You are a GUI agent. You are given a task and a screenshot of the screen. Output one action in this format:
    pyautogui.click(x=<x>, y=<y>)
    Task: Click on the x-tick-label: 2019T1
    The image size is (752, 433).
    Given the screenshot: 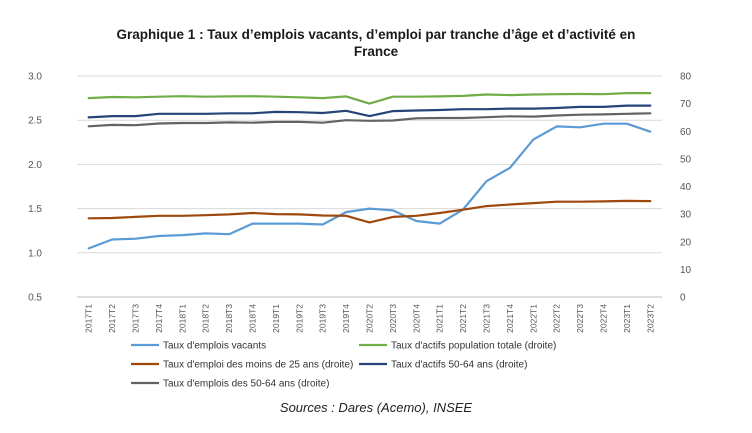 What is the action you would take?
    pyautogui.click(x=276, y=318)
    